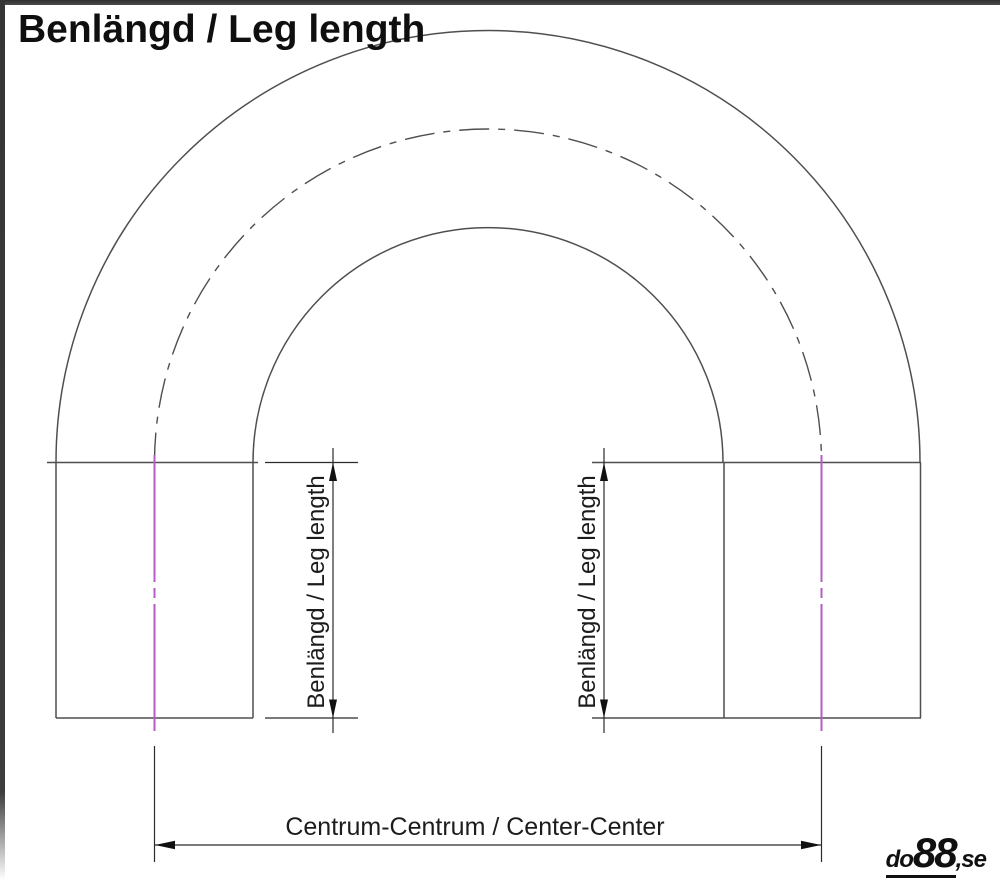 The width and height of the screenshot is (1000, 890). I want to click on page-left-border, so click(2, 440).